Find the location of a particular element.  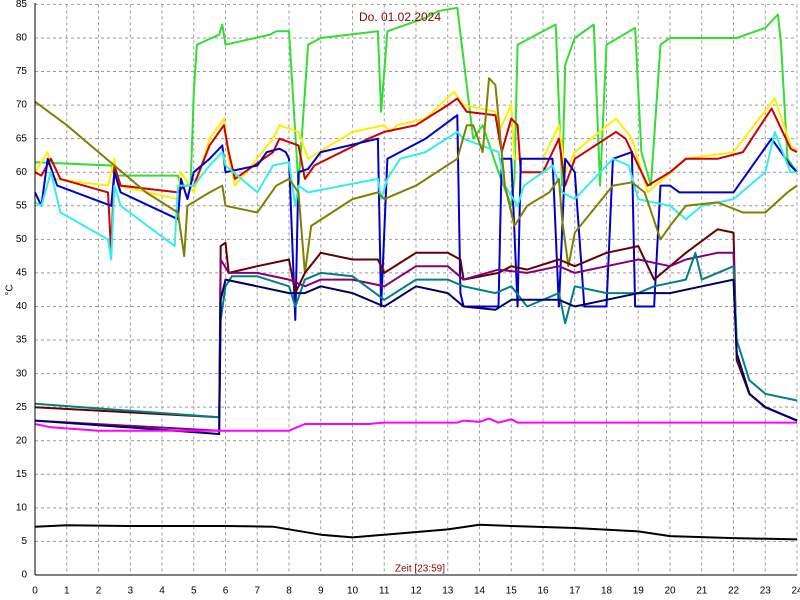

y-axis-label: °C is located at coordinates (10, 289).